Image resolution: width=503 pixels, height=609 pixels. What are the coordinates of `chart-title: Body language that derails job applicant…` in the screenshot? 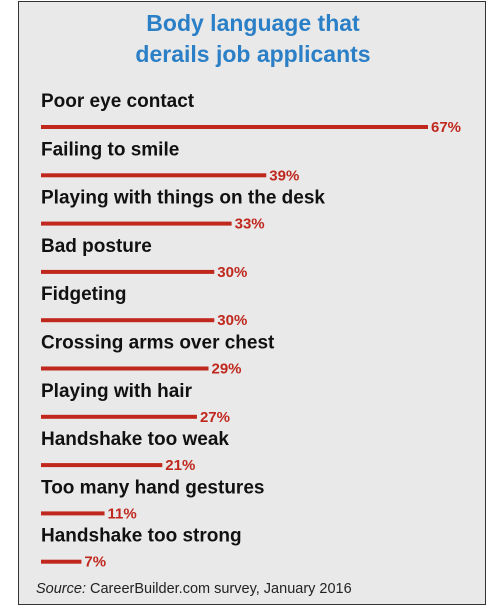 It's located at (253, 39).